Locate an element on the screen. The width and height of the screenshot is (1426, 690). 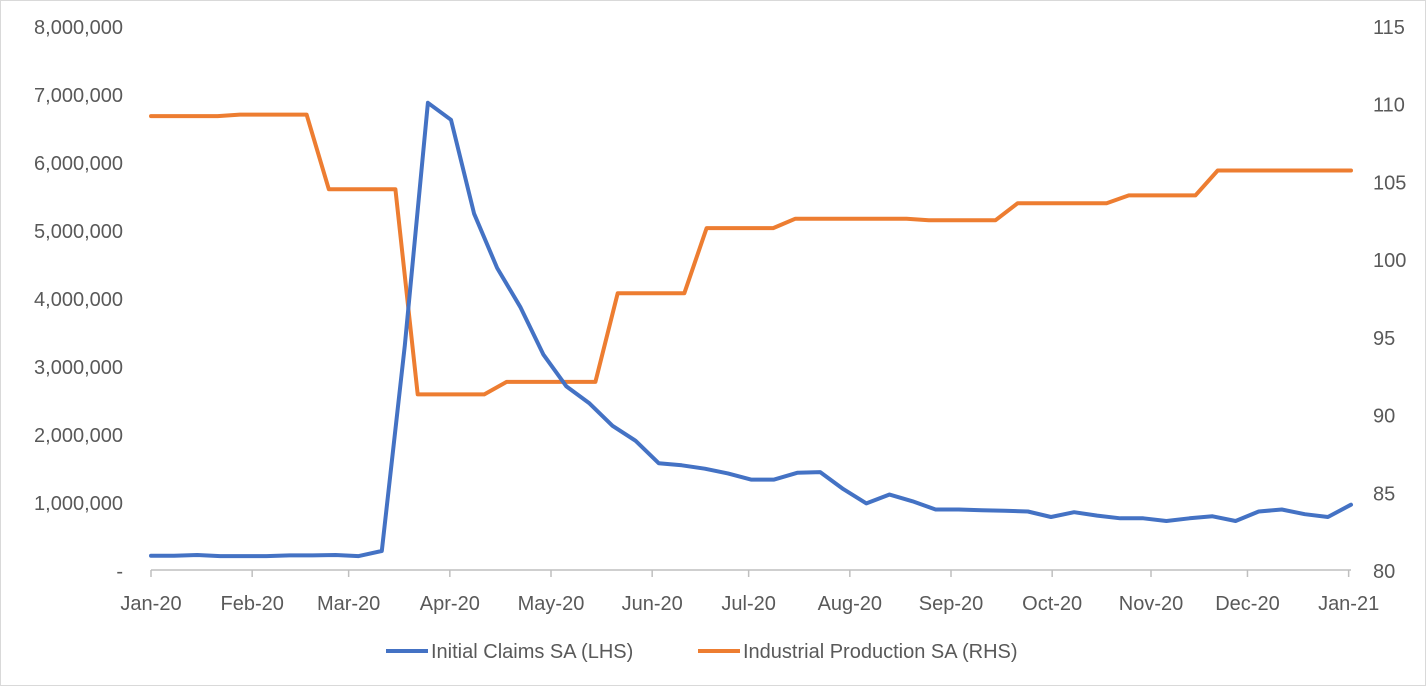
x-tick-label: Apr-20 is located at coordinates (450, 604).